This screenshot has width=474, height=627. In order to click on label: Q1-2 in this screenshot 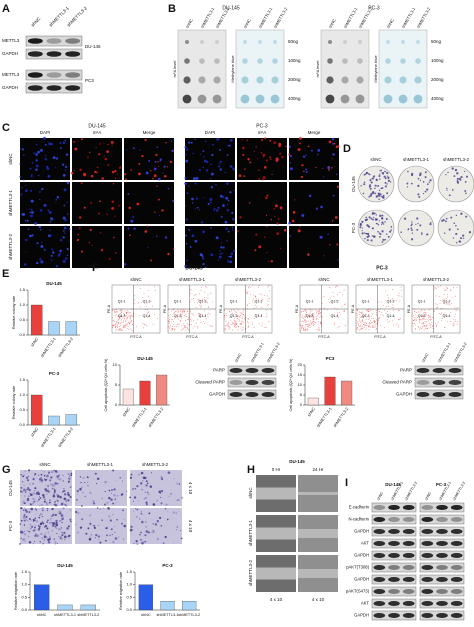, I will do `click(203, 302)`.